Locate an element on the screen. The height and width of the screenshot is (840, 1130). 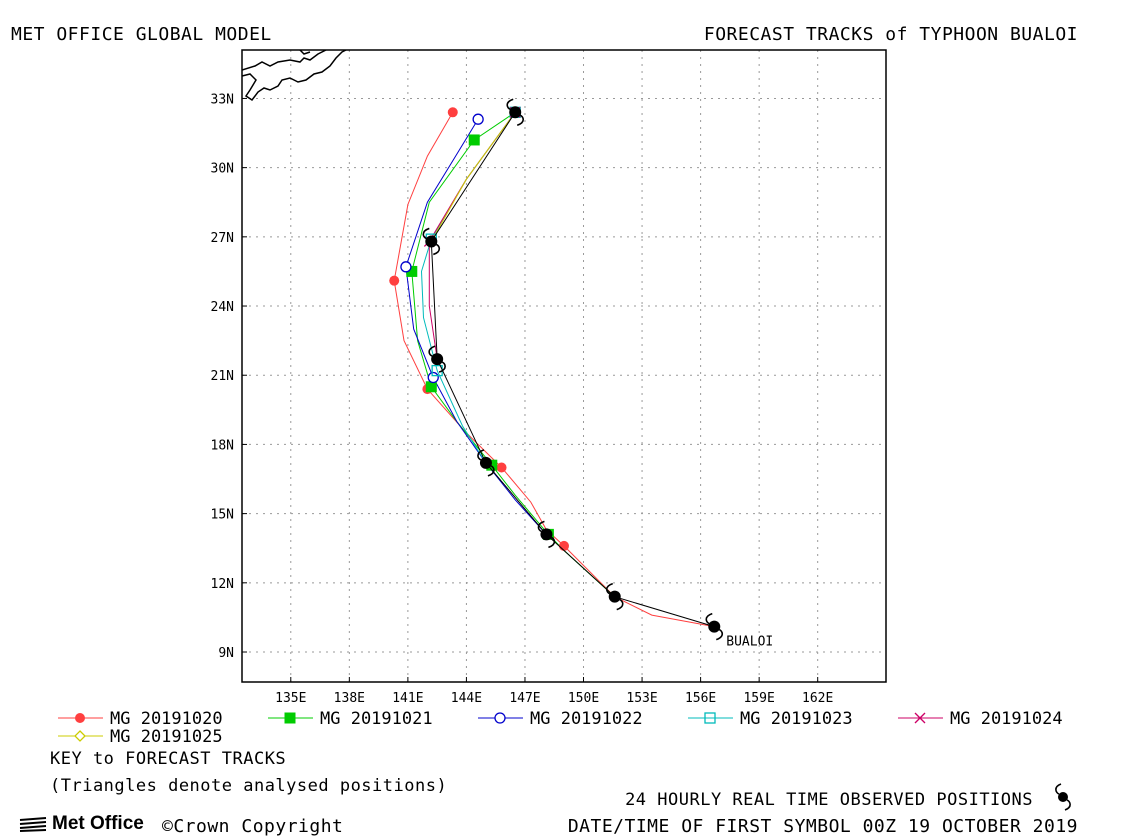
observed-symbol-icon is located at coordinates (1063, 797).